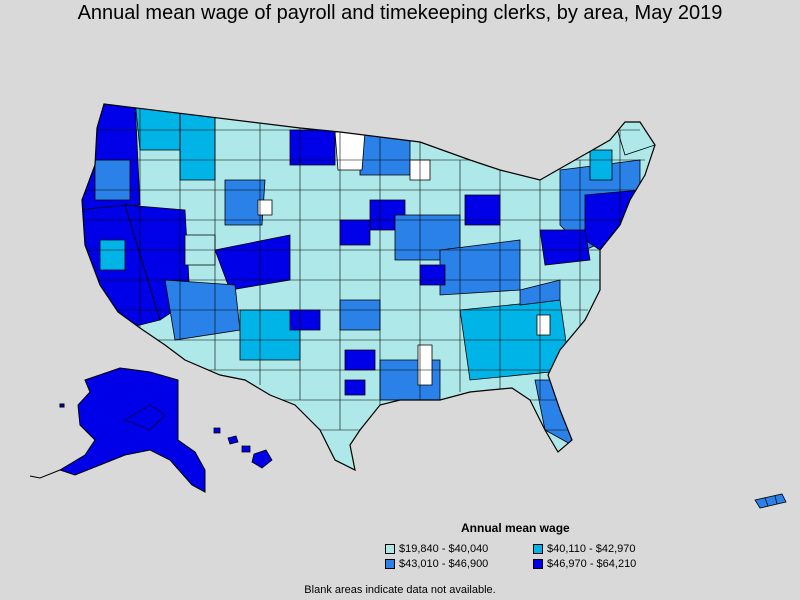 This screenshot has width=800, height=600. What do you see at coordinates (117, 430) in the screenshot?
I see `alaska` at bounding box center [117, 430].